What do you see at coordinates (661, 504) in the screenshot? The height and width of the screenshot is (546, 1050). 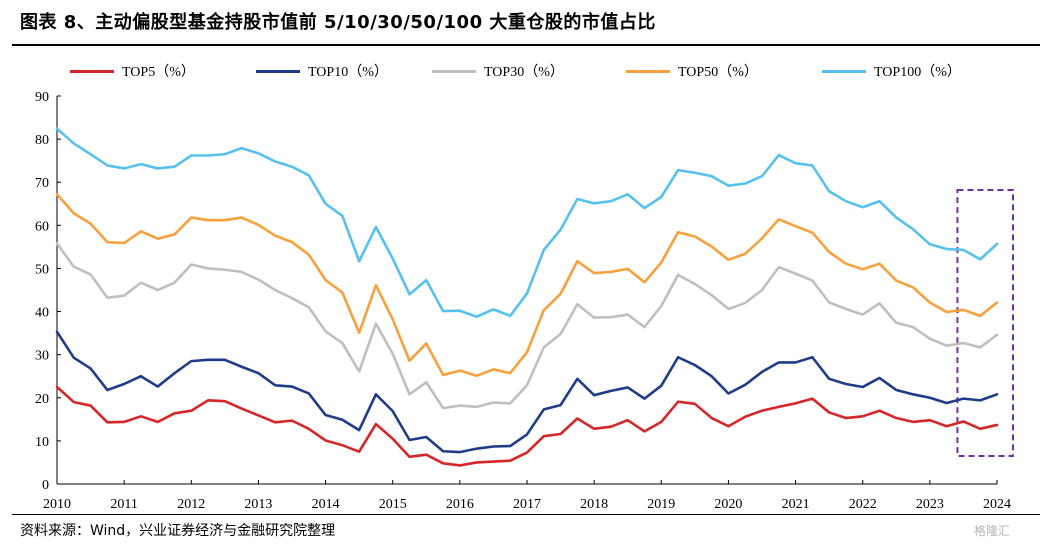 I see `x-tick-label: 2019` at bounding box center [661, 504].